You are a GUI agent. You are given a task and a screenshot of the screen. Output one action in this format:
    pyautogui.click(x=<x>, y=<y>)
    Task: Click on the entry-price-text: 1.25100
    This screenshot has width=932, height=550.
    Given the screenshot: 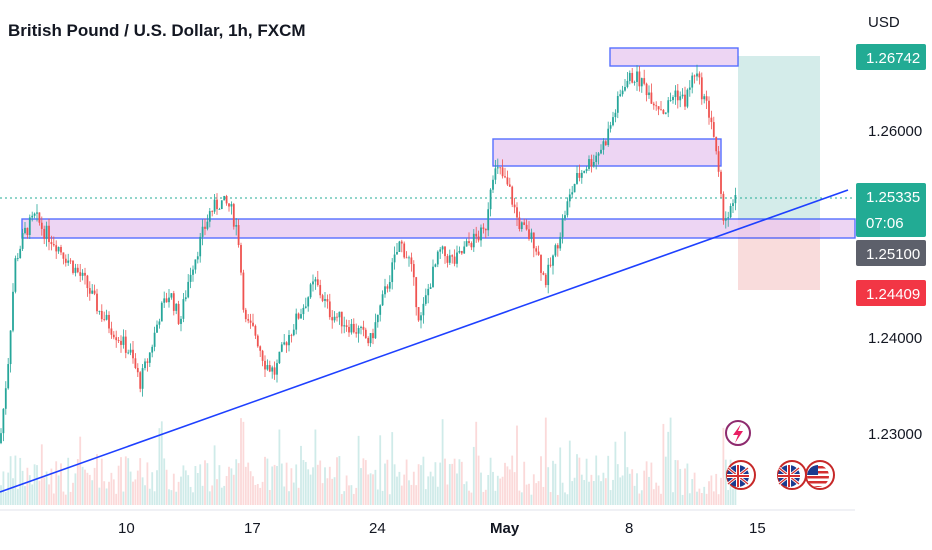 What is the action you would take?
    pyautogui.click(x=893, y=254)
    